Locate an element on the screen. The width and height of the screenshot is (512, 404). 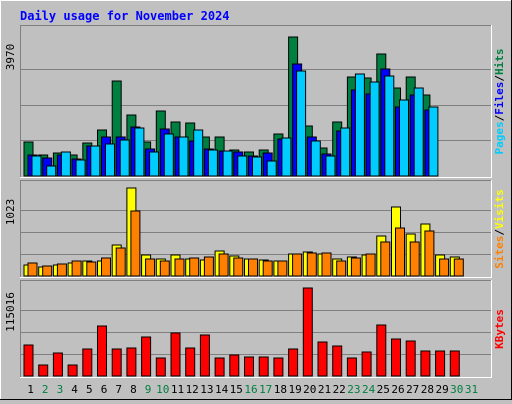
x-tick-label: 29 is located at coordinates (441, 389).